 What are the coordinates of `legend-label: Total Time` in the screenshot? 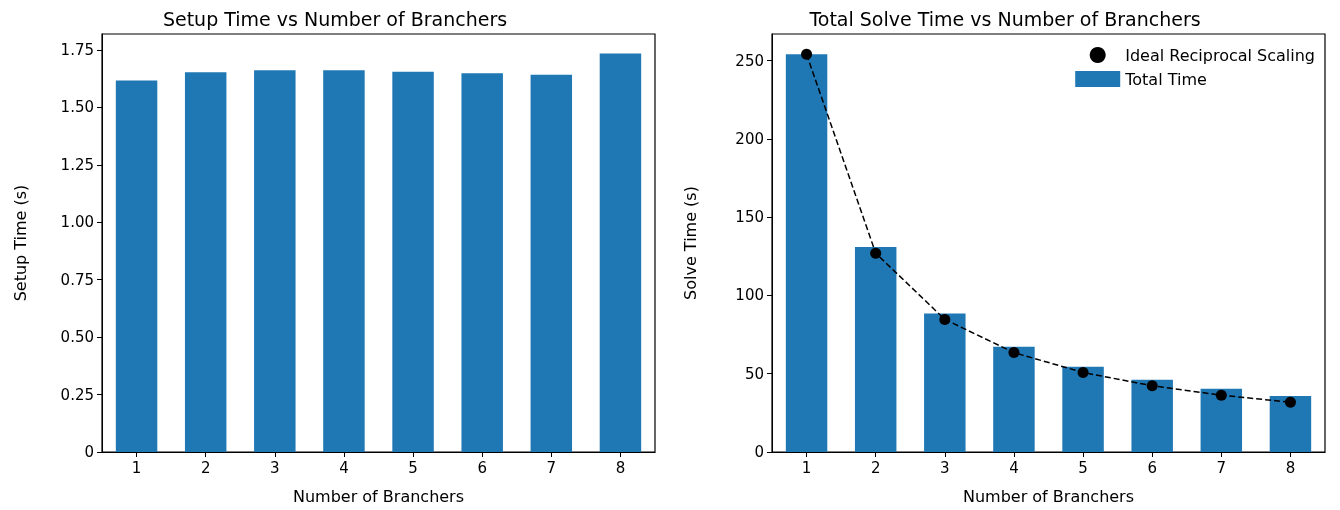 It's located at (1165, 79).